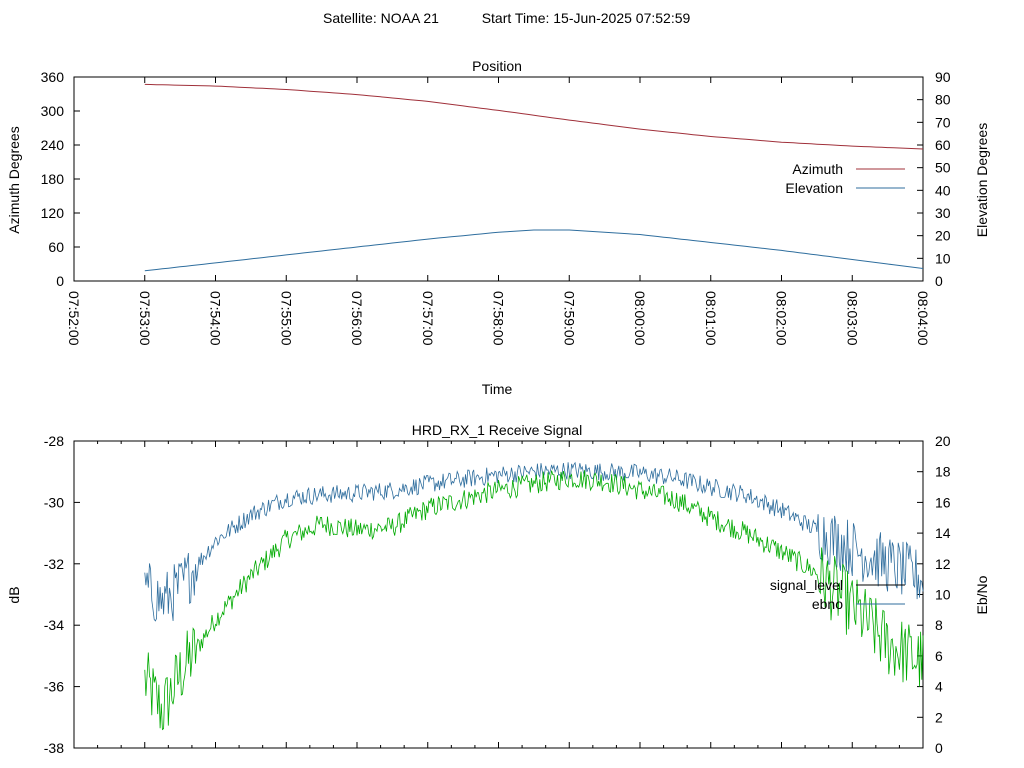 This screenshot has width=1024, height=768. I want to click on y-tick-label: -28, so click(54, 441).